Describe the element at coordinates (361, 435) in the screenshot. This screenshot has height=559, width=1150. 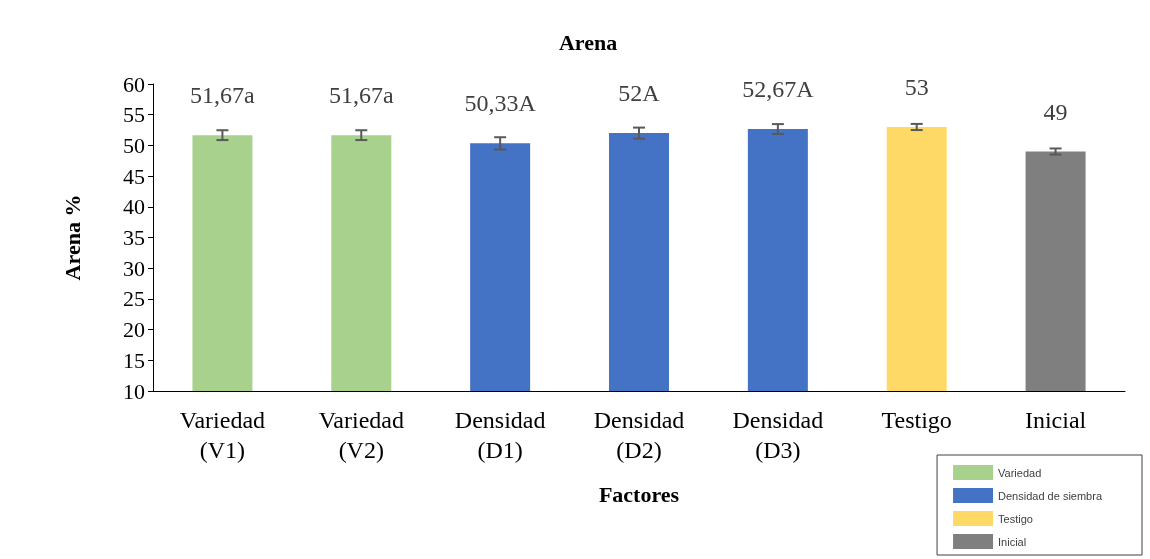
I see `x-tick-label: Variedad (V2)` at that location.